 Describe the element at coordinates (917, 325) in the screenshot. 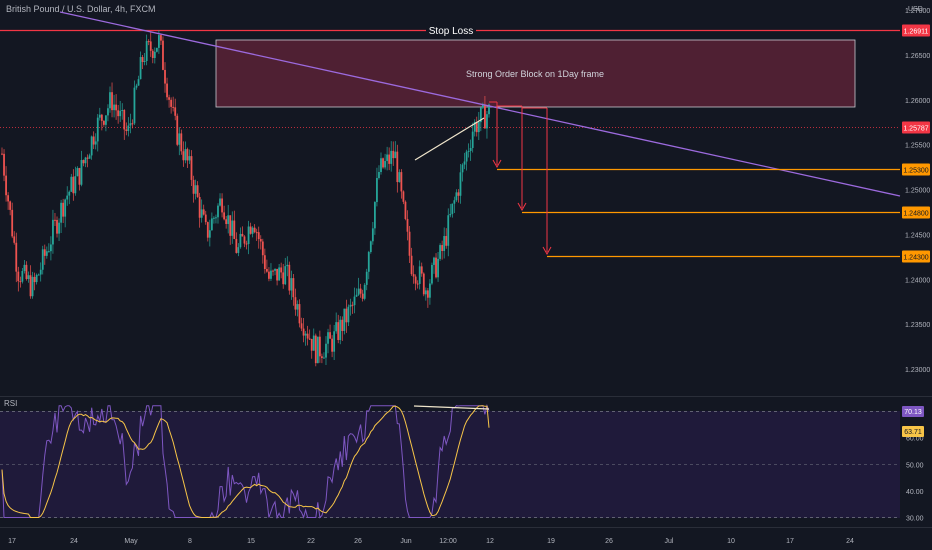

I see `price-tick-label: 1.23500` at that location.